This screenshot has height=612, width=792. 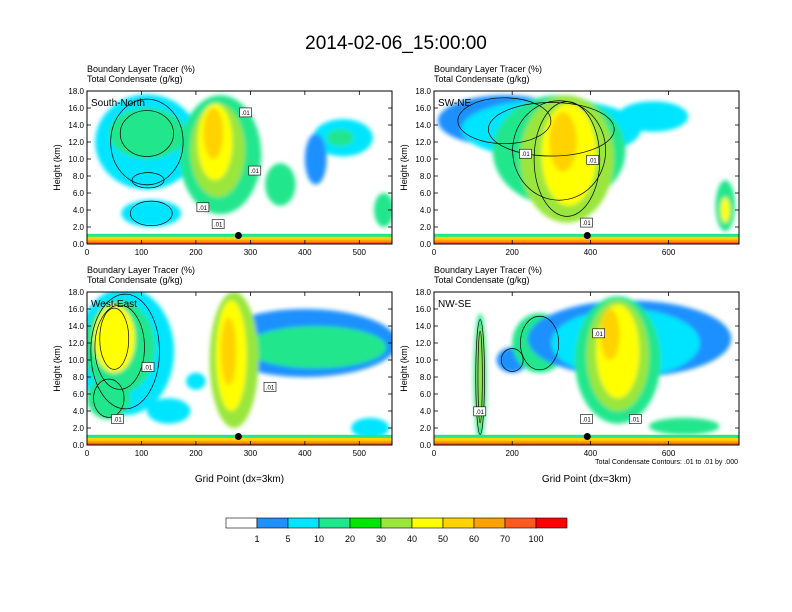 I want to click on y-tick-label: 18.0, so click(x=423, y=292).